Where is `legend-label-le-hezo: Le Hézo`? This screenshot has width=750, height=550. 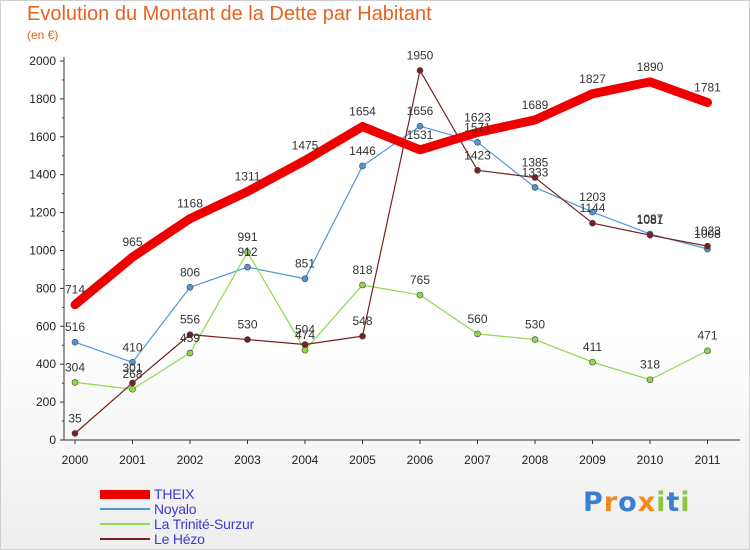 legend-label-le-hezo: Le Hézo is located at coordinates (179, 539).